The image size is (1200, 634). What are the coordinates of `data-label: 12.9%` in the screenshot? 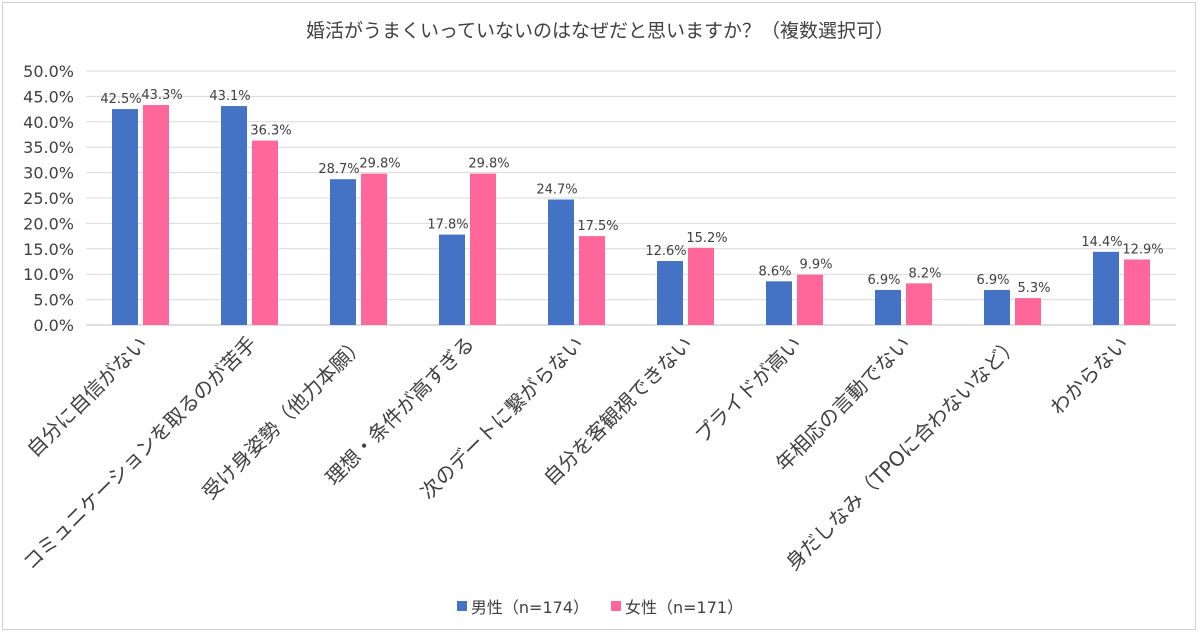 It's located at (1142, 249).